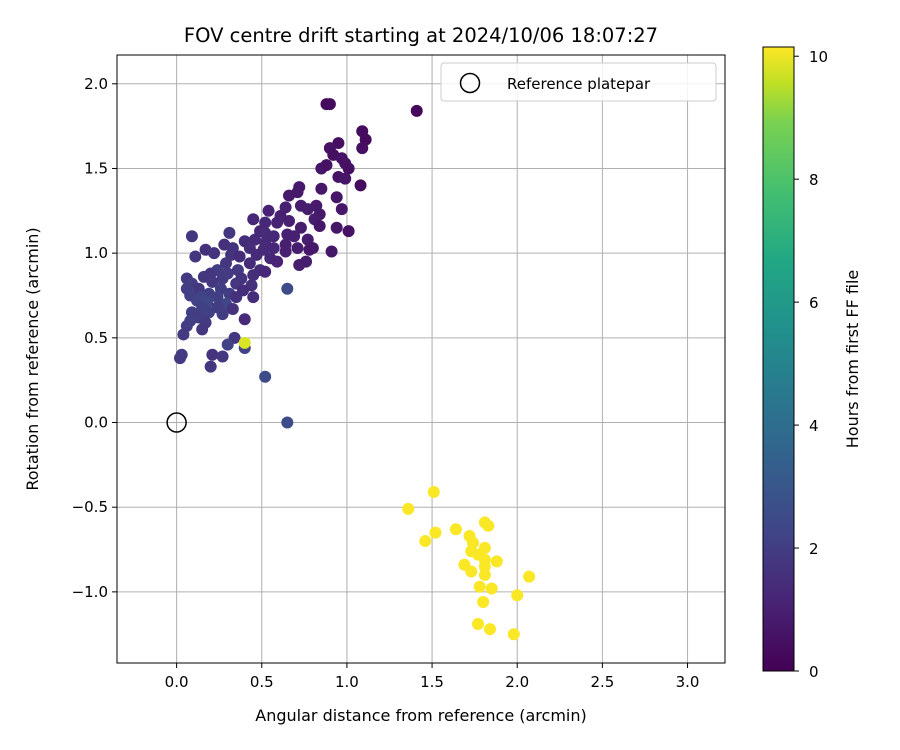 This screenshot has height=750, width=900. I want to click on legend: Reference platepar, so click(578, 82).